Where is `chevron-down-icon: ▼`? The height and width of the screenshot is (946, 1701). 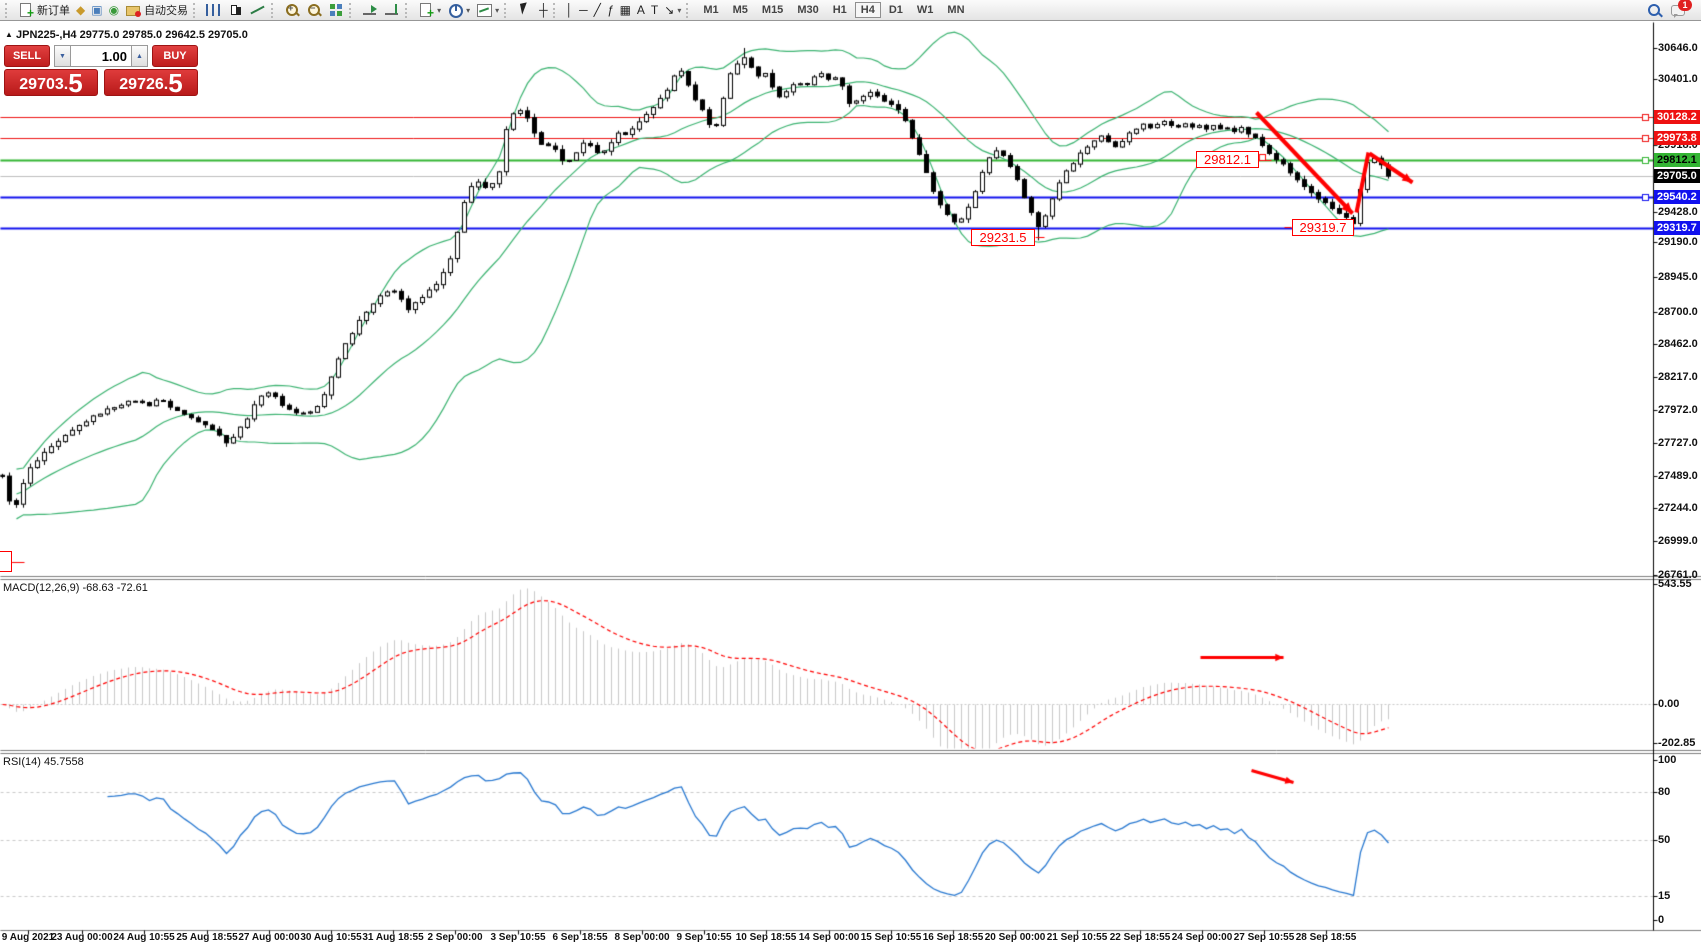
chevron-down-icon: ▼ is located at coordinates (62, 56).